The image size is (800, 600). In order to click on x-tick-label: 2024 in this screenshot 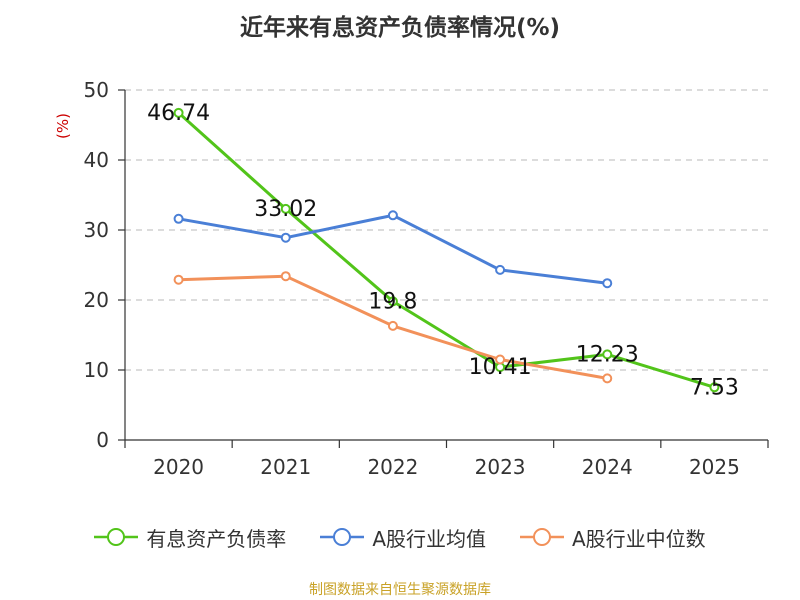, I will do `click(607, 467)`.